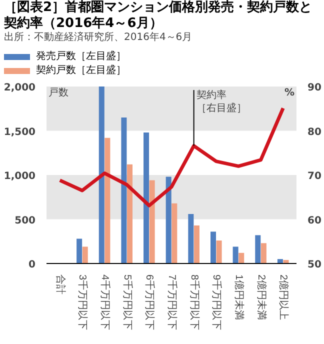 The height and width of the screenshot is (344, 324). Describe the element at coordinates (315, 221) in the screenshot. I see `y2-tick-label: 60` at that location.